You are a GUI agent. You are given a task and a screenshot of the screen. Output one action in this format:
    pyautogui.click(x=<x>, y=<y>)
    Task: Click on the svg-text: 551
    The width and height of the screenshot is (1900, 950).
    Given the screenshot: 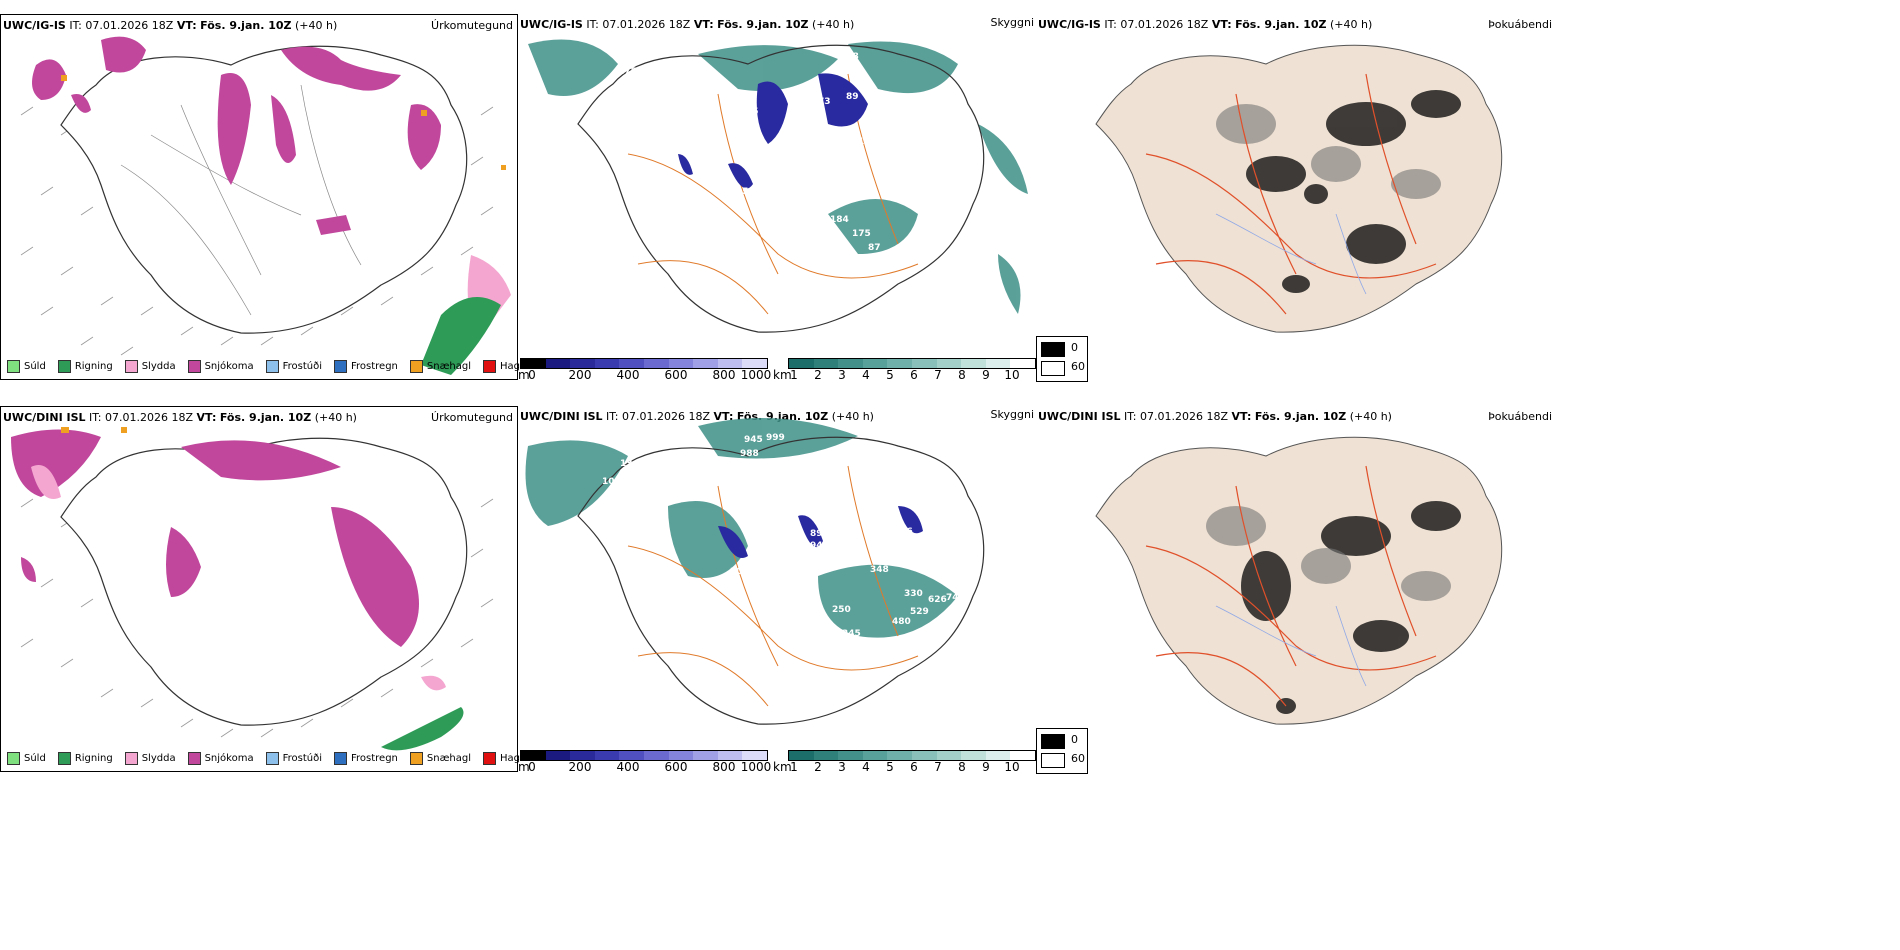 What is the action you would take?
    pyautogui.click(x=947, y=117)
    